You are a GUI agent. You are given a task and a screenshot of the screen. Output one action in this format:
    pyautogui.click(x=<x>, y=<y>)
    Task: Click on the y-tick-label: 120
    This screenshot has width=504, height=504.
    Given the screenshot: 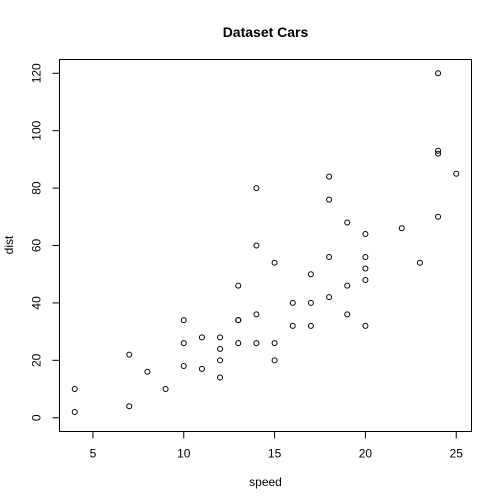 What is the action you would take?
    pyautogui.click(x=37, y=73)
    